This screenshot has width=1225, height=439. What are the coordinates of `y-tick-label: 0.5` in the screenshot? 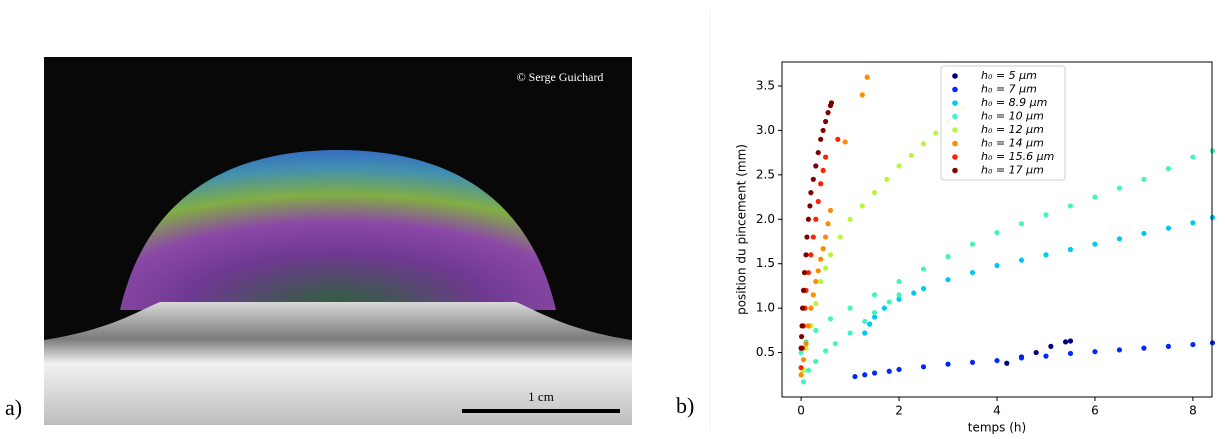 It's located at (765, 352).